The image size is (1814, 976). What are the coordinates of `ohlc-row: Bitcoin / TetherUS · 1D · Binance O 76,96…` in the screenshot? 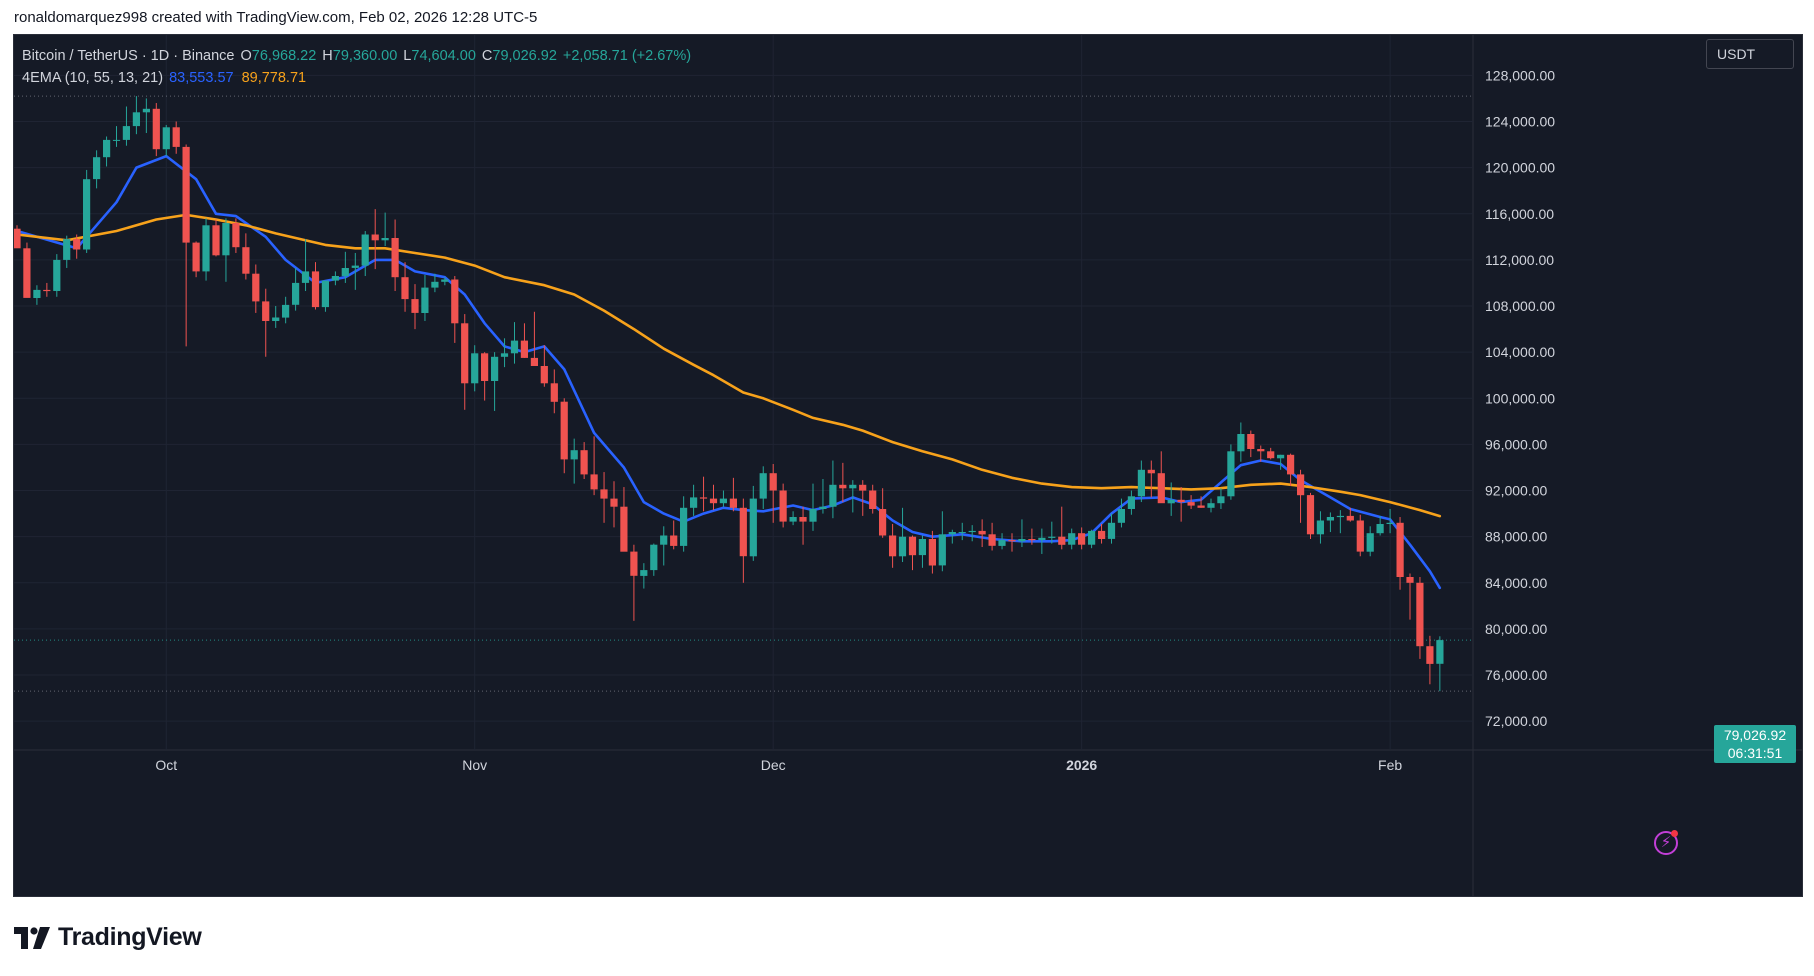 It's located at (356, 56).